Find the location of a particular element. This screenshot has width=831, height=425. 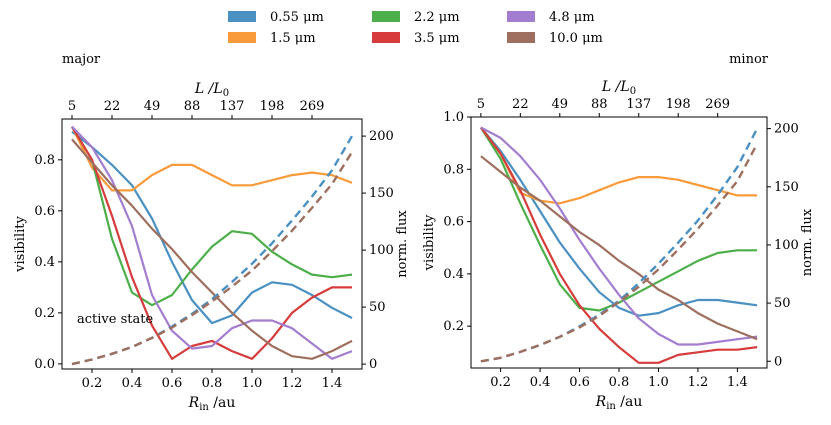

legend-label: 2.2 μm is located at coordinates (437, 17).